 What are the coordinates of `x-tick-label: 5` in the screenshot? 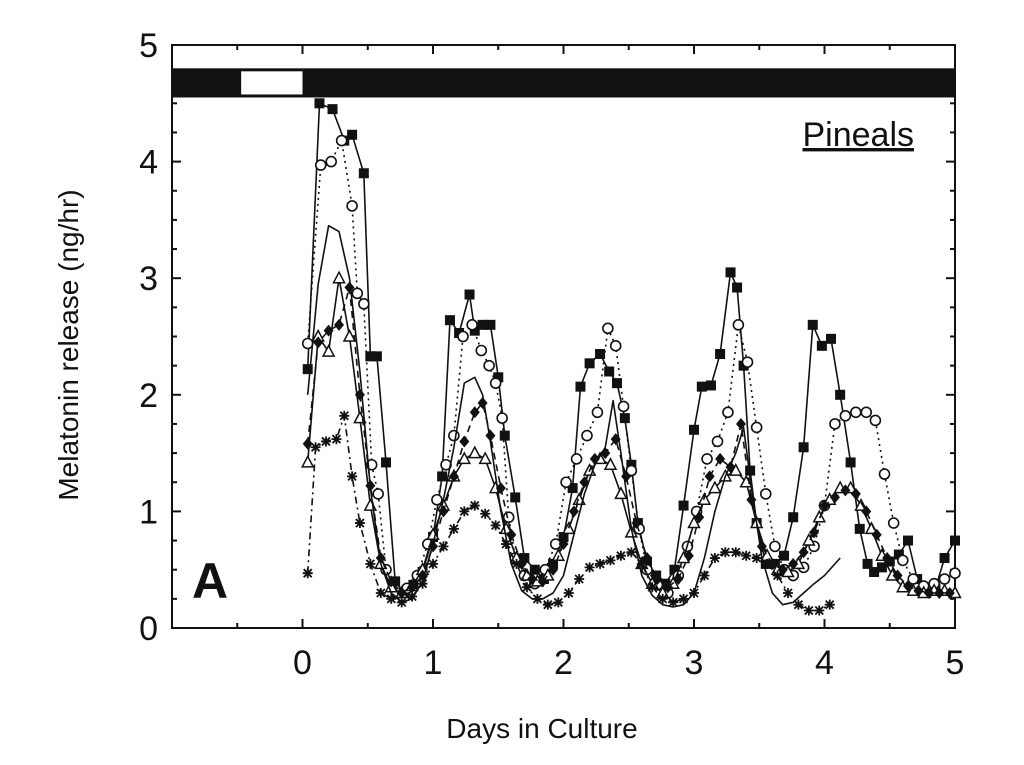 It's located at (955, 663).